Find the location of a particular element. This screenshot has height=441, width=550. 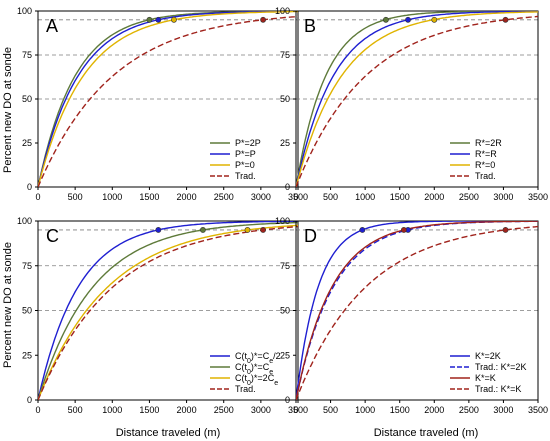

y-tick-label: 25 is located at coordinates (27, 143).